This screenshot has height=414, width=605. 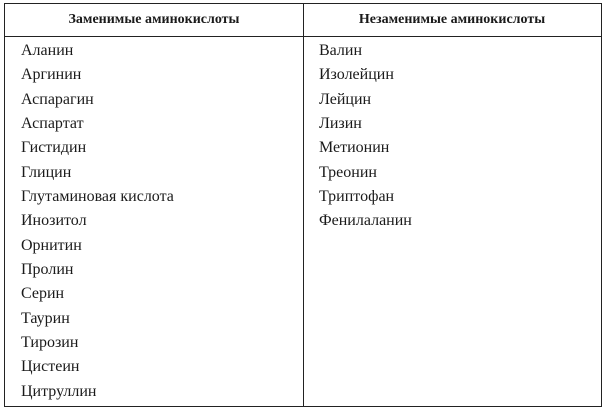 What do you see at coordinates (340, 124) in the screenshot?
I see `list-item: Лизин` at bounding box center [340, 124].